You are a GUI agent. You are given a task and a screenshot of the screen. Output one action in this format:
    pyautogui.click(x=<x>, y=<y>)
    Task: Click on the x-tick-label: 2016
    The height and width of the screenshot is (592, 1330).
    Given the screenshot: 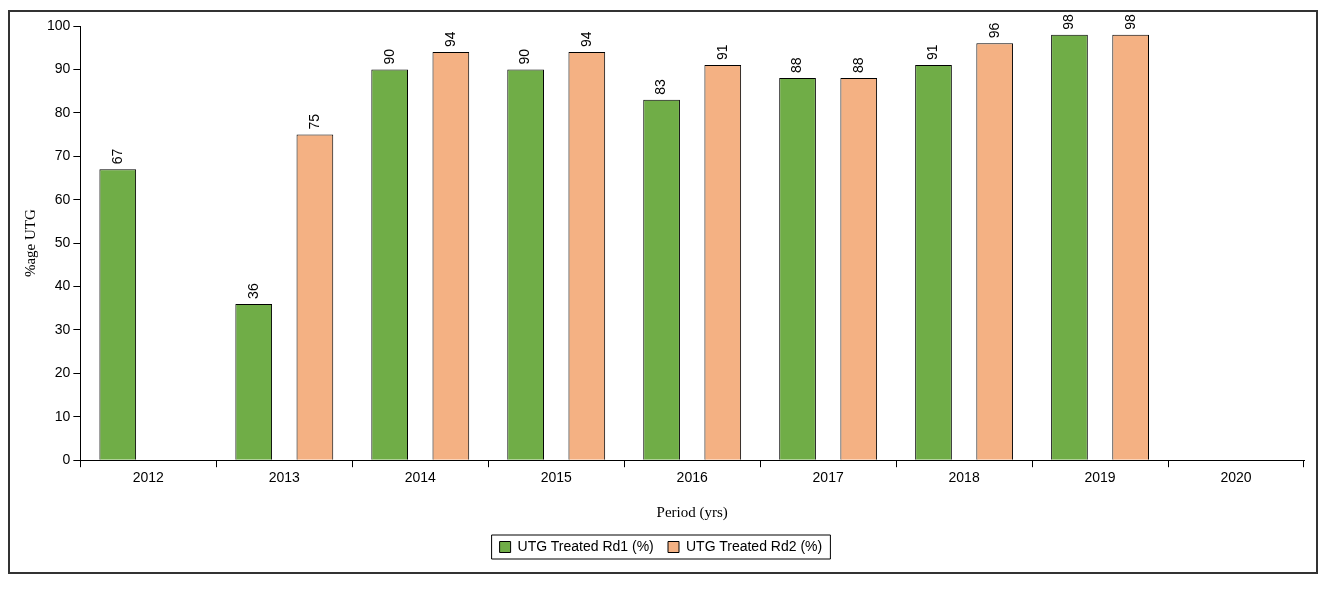 What is the action you would take?
    pyautogui.click(x=692, y=477)
    